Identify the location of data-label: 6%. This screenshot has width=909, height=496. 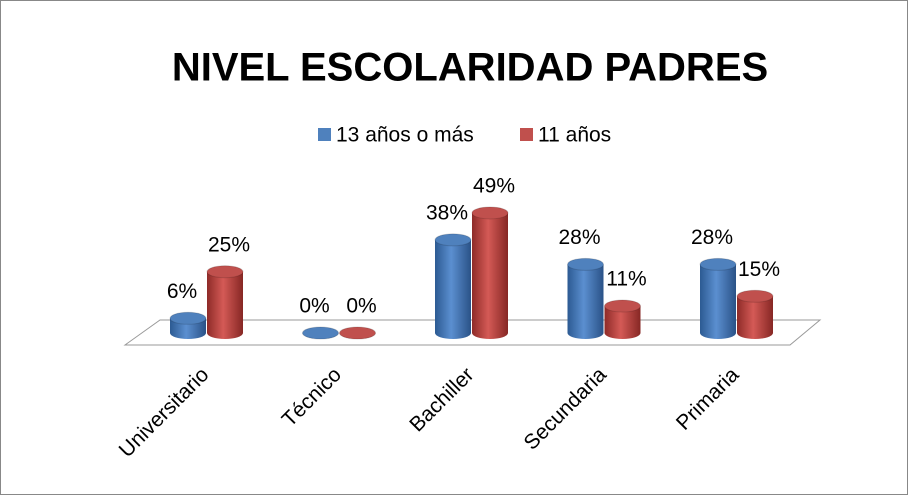
(182, 291).